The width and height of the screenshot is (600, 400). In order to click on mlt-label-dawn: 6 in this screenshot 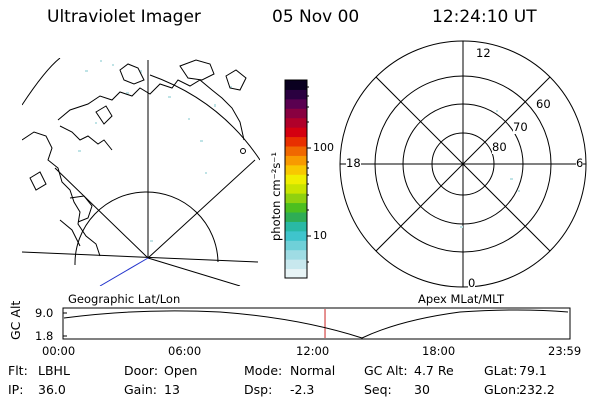, I will do `click(580, 163)`.